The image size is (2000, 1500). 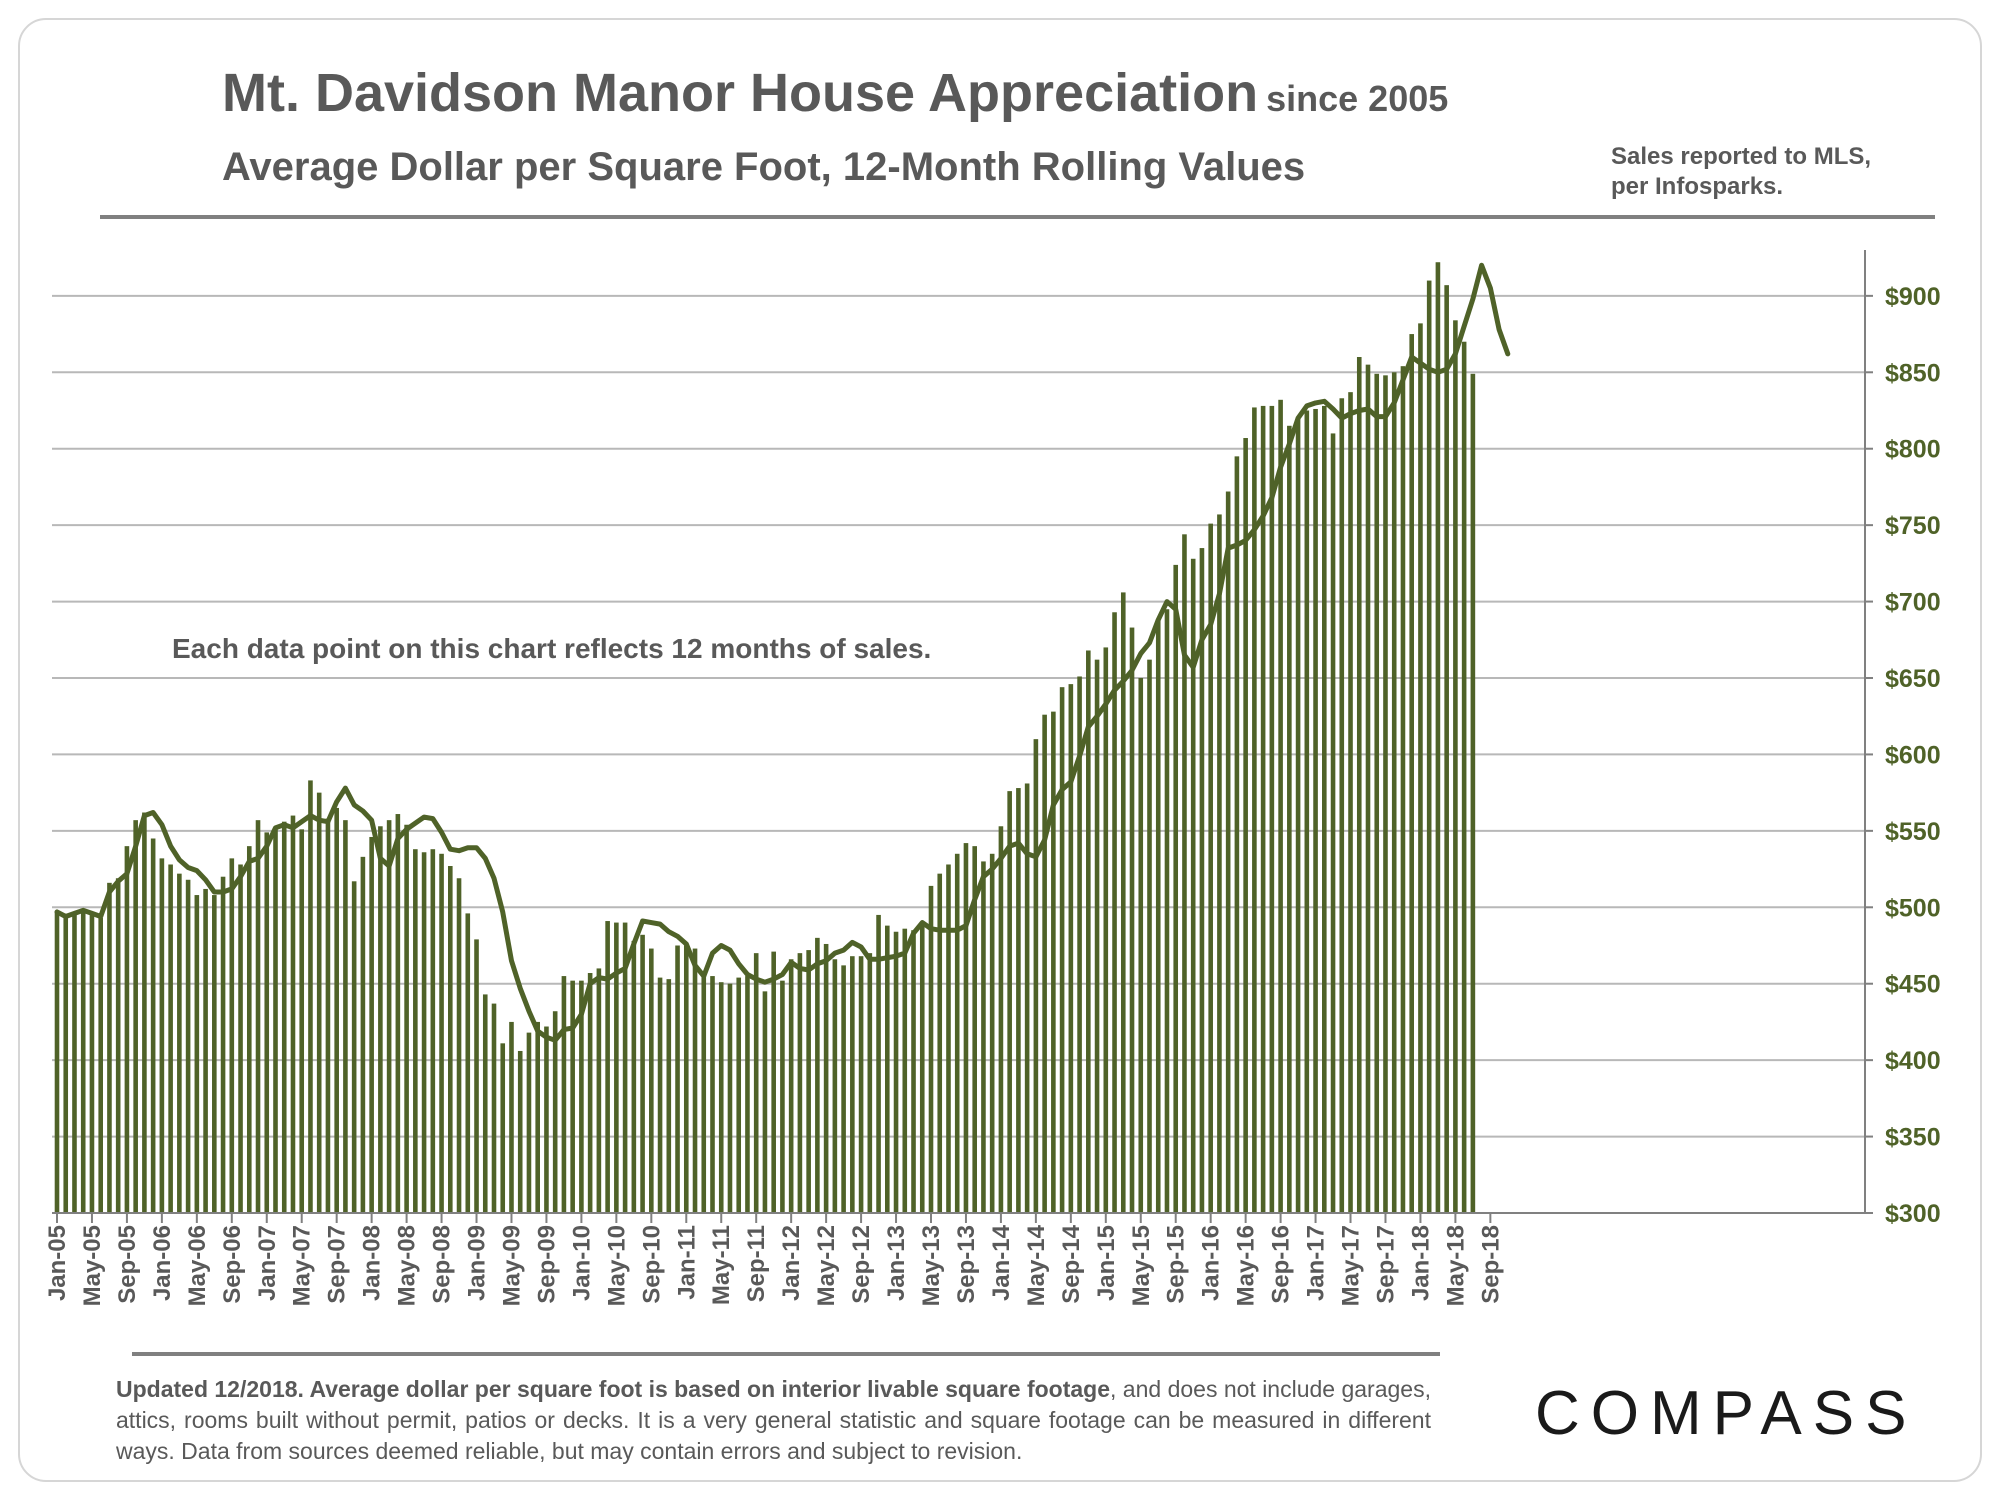 I want to click on x-tick-label: Sep-10, so click(x=651, y=1264).